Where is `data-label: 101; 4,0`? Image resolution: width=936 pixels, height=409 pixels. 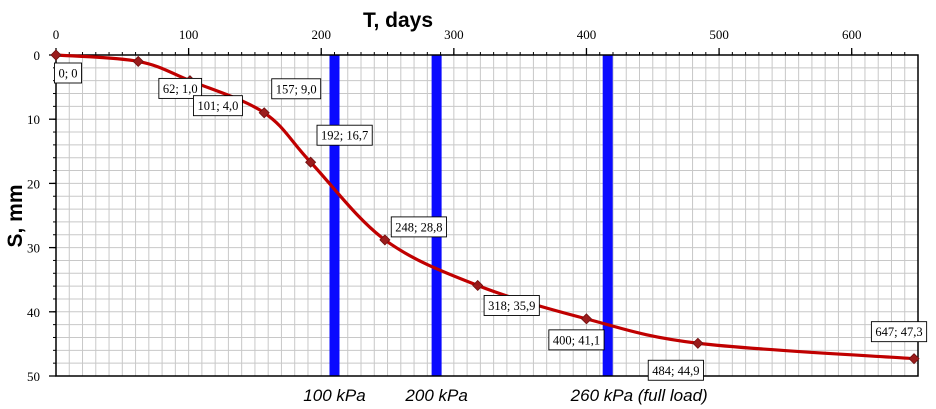
data-label: 101; 4,0 is located at coordinates (217, 106).